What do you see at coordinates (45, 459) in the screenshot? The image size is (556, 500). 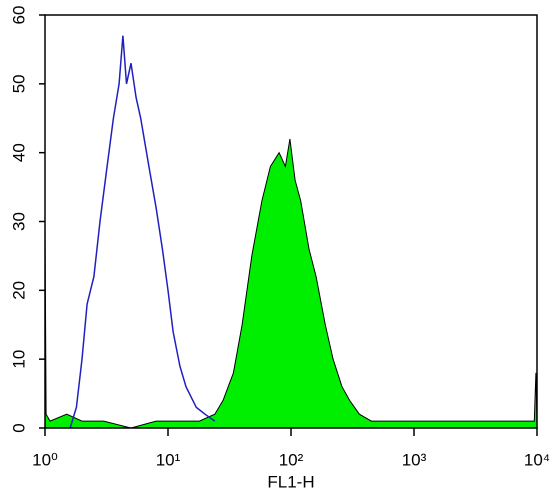 I see `x-tick-label: 10⁰` at bounding box center [45, 459].